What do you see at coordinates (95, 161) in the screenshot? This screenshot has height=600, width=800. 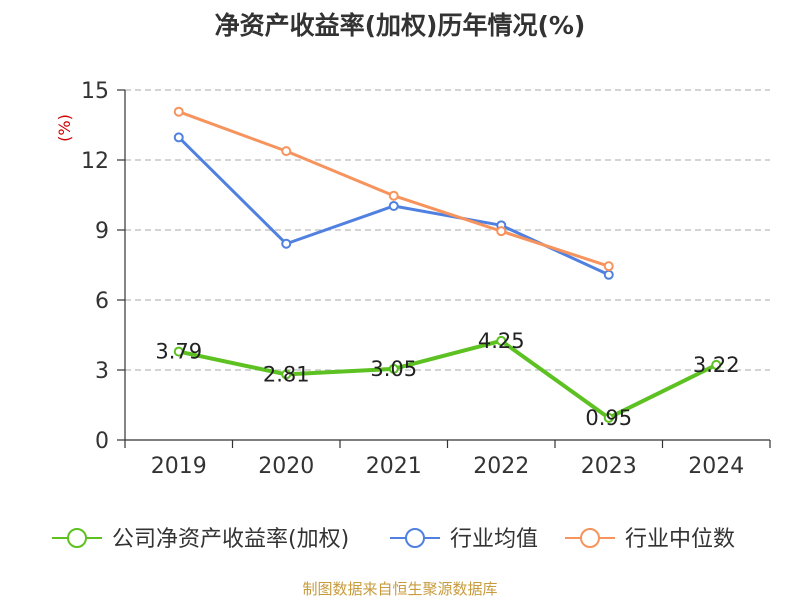 I see `y-tick-label: 12` at bounding box center [95, 161].